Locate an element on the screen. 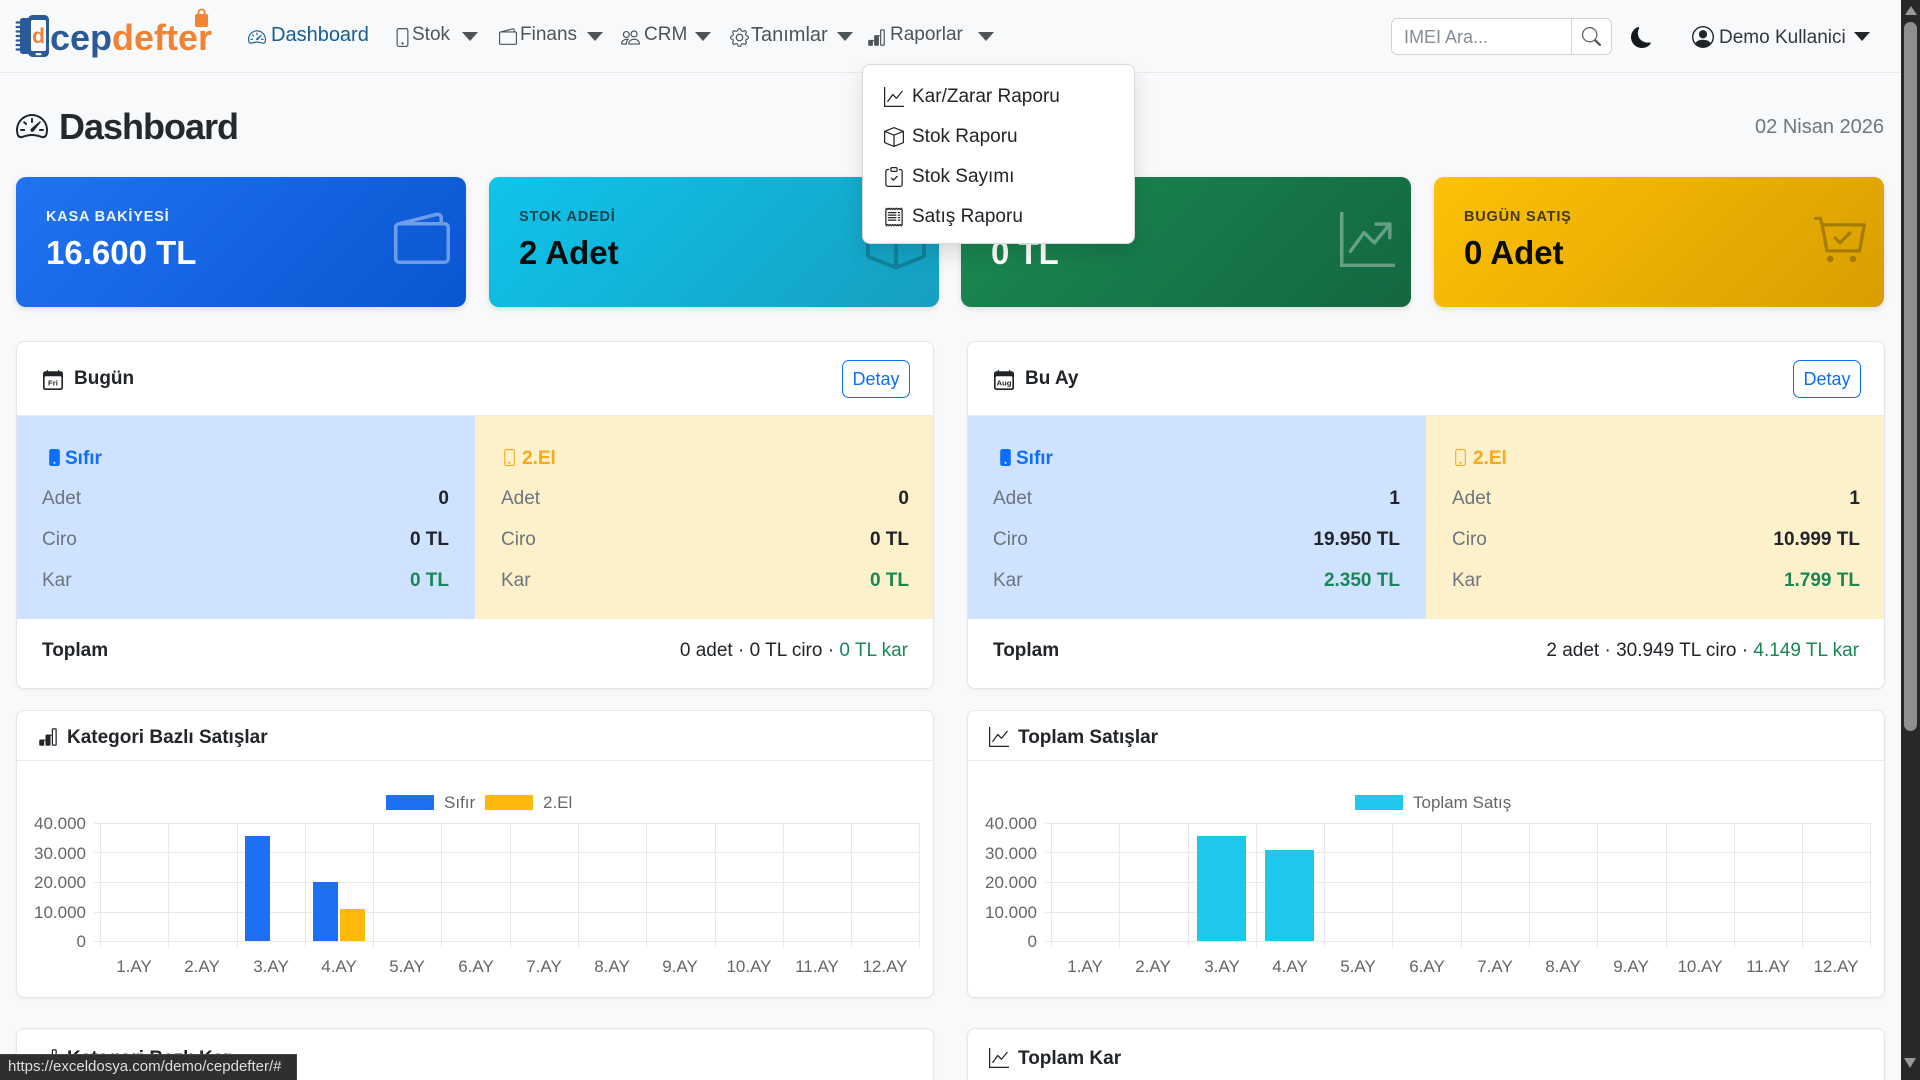 The image size is (1920, 1080). svg-text: d is located at coordinates (38, 36).